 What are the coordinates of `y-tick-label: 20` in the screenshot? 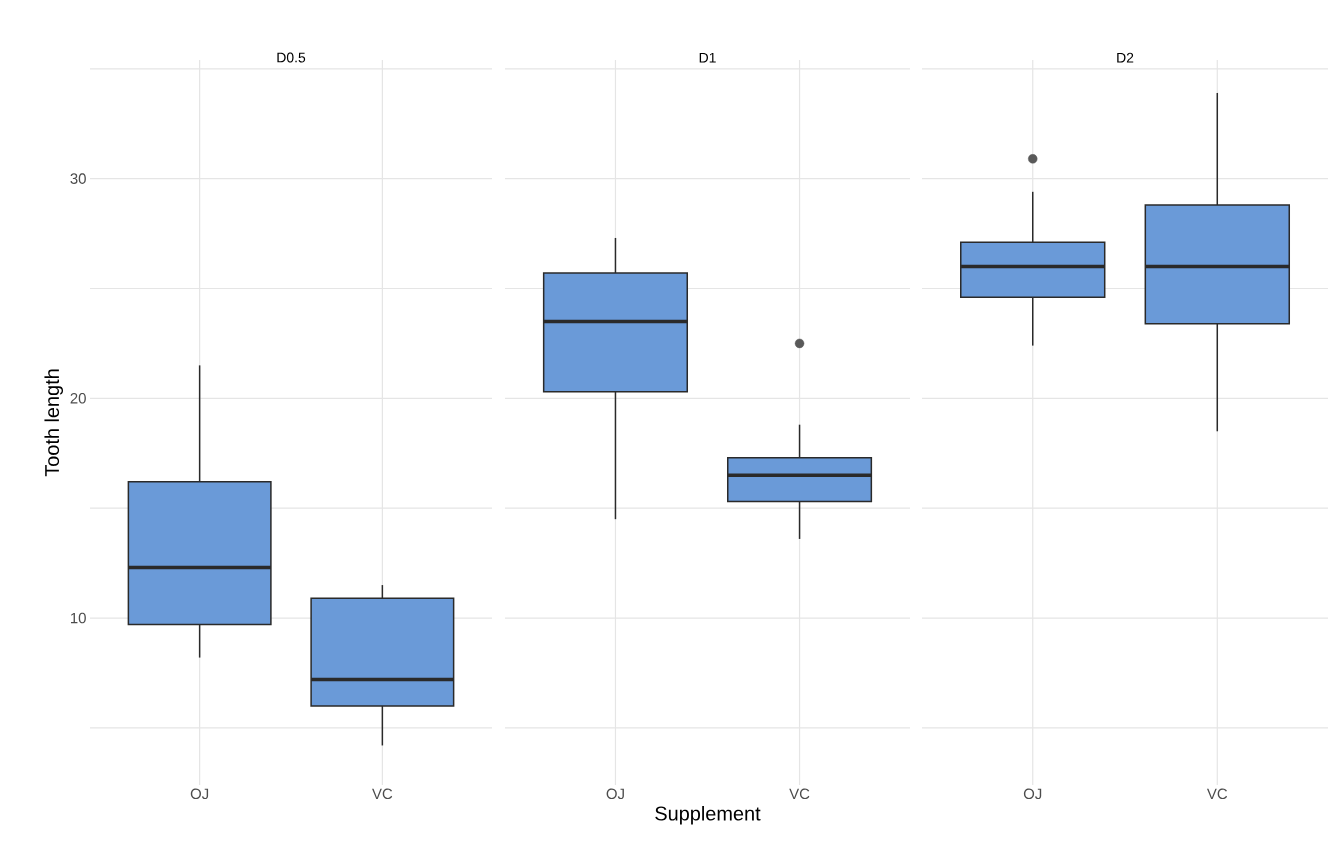 It's located at (78, 398).